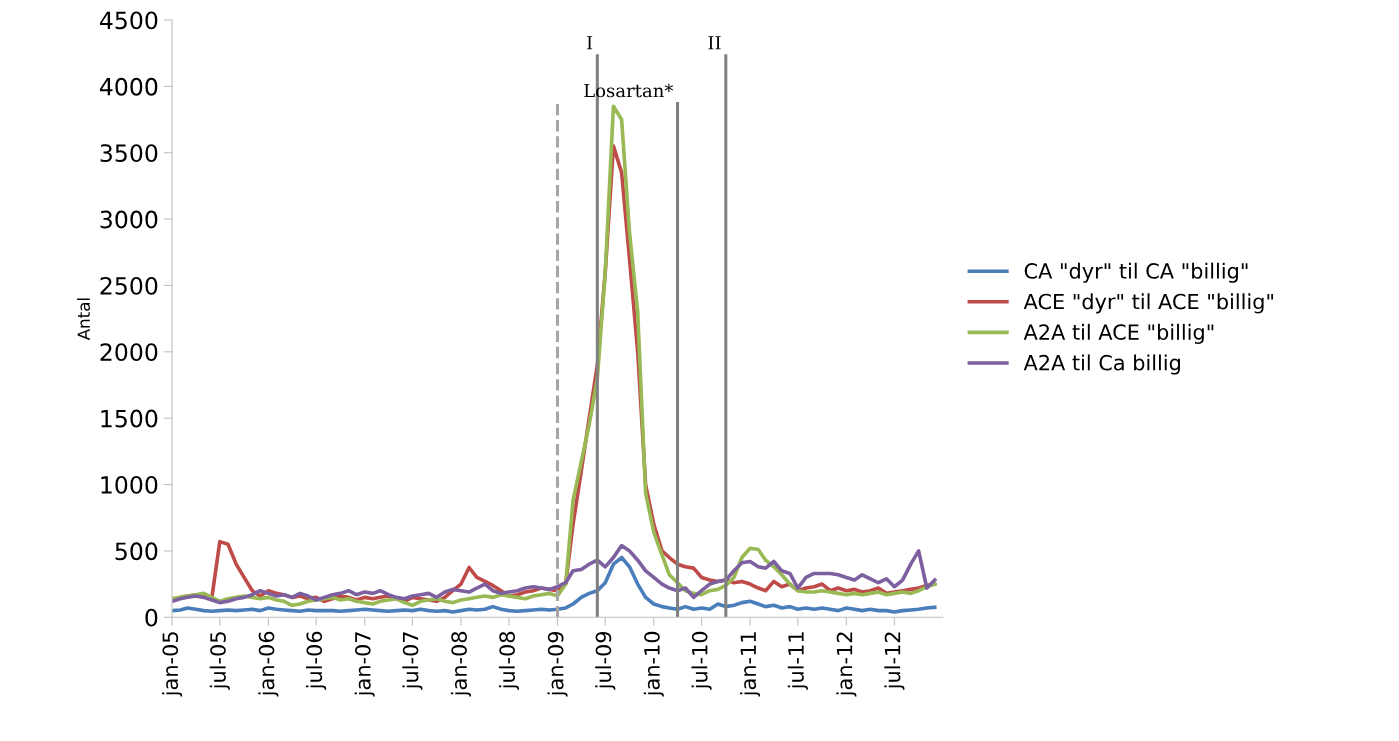 The width and height of the screenshot is (1399, 741). I want to click on y-axis-title: Antal, so click(84, 319).